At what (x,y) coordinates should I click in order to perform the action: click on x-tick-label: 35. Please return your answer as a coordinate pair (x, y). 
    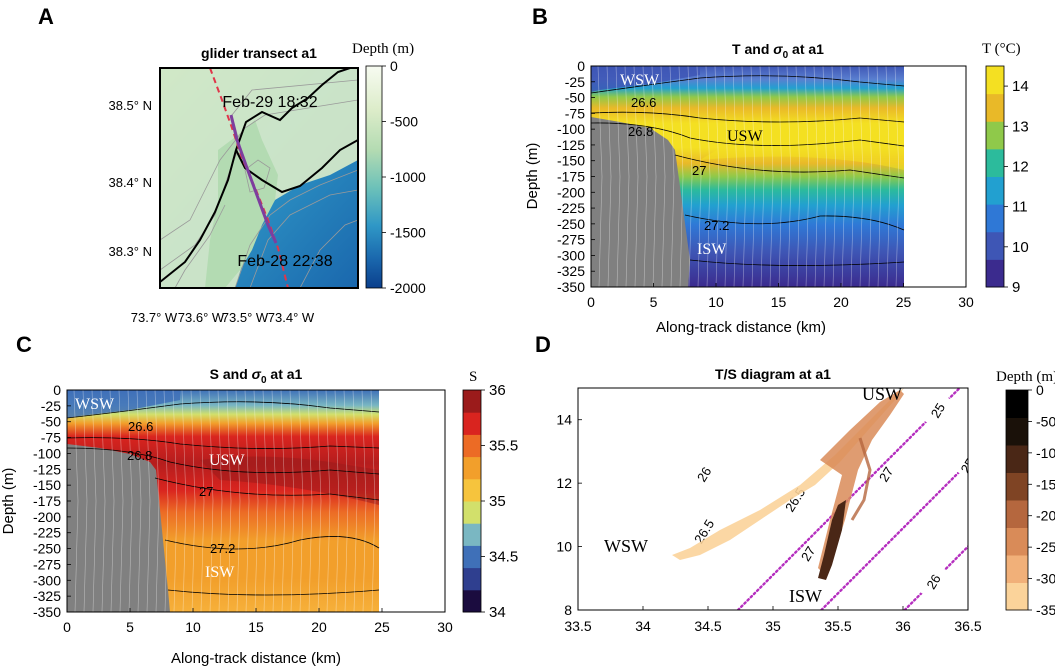
    Looking at the image, I should click on (773, 626).